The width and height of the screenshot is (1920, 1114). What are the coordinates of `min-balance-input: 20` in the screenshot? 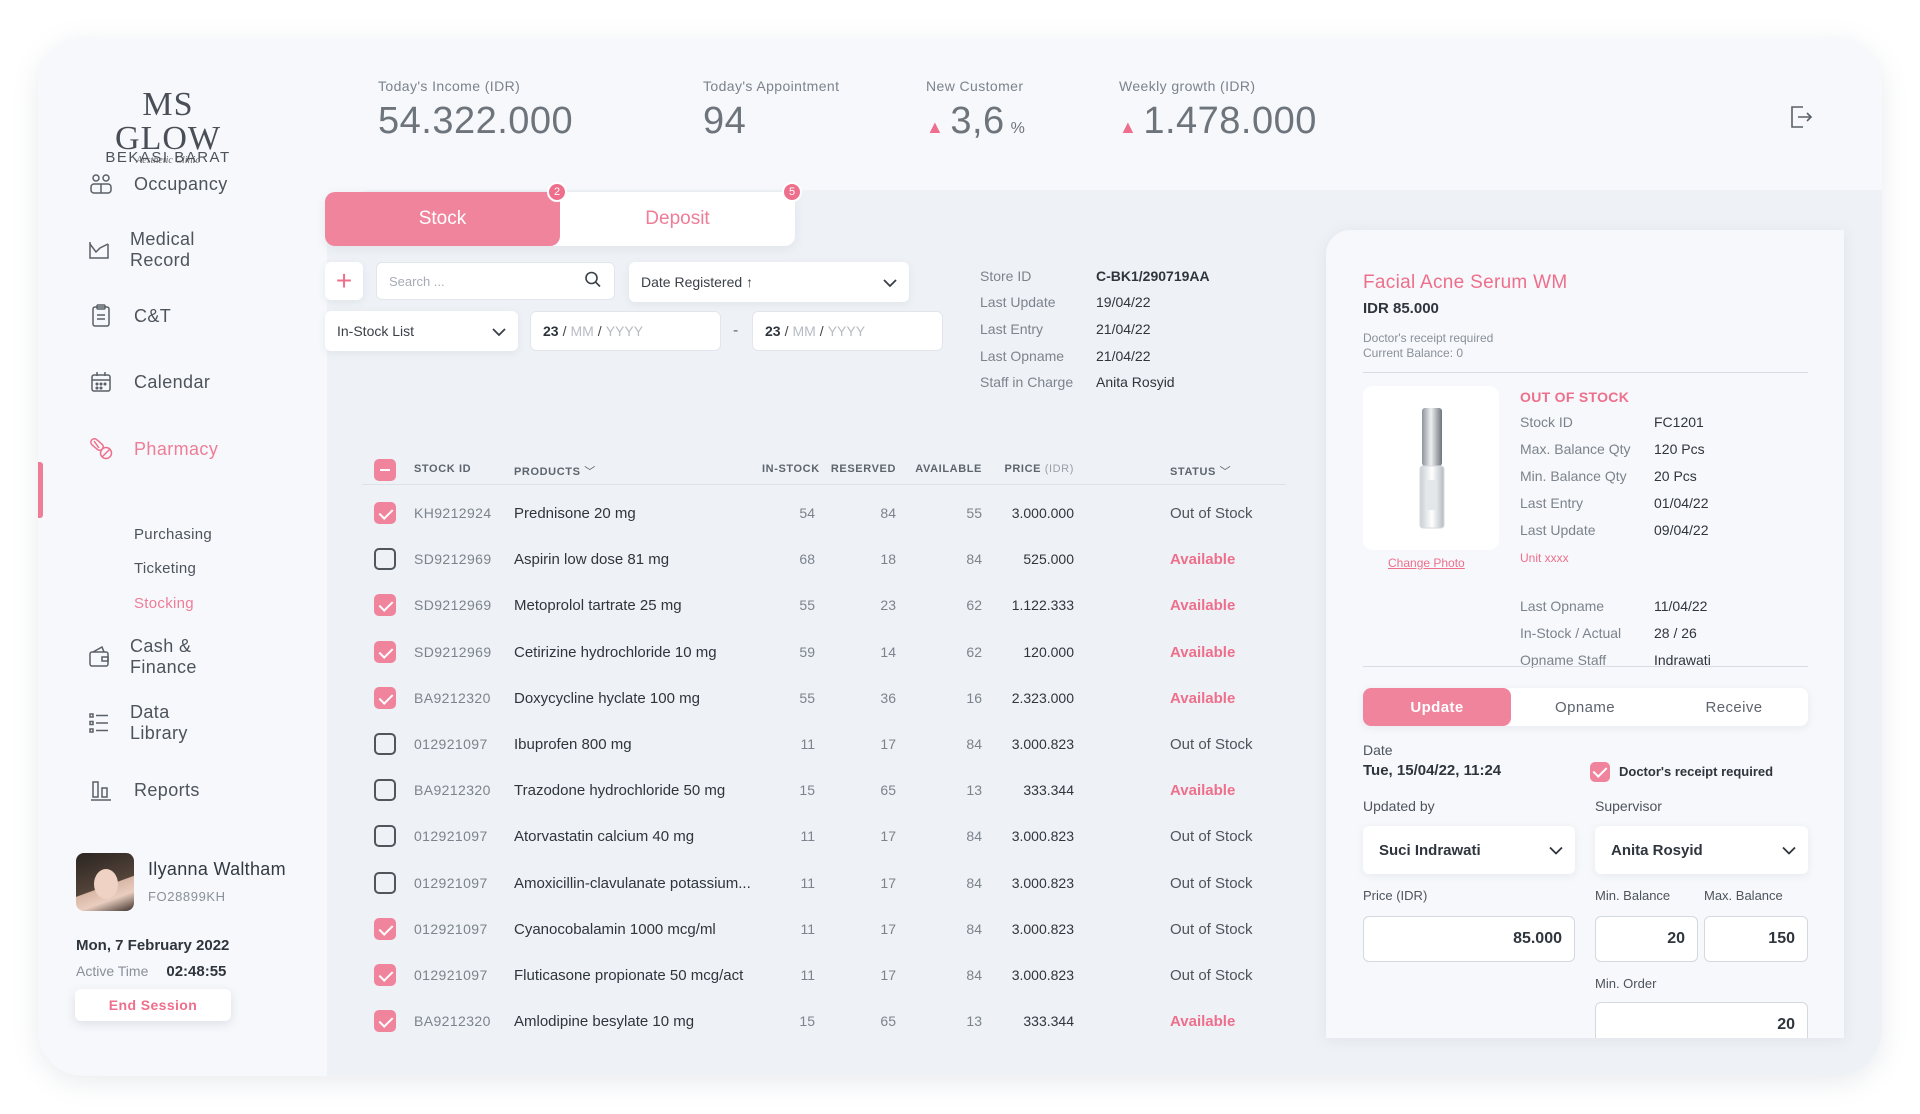 It's located at (1646, 939).